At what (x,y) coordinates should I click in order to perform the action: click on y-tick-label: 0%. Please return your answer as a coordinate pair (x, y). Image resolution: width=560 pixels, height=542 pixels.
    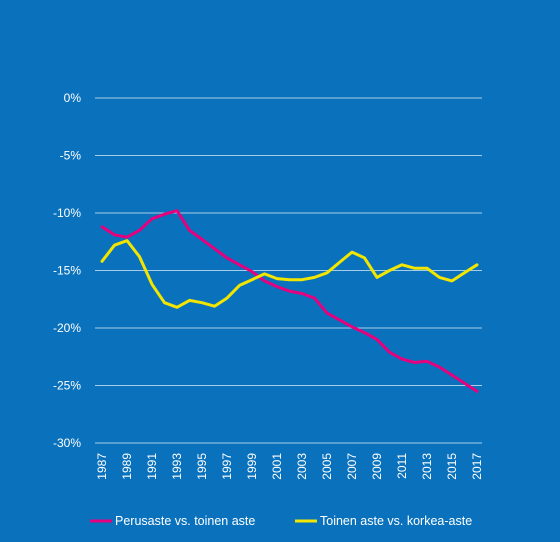
    Looking at the image, I should click on (73, 98).